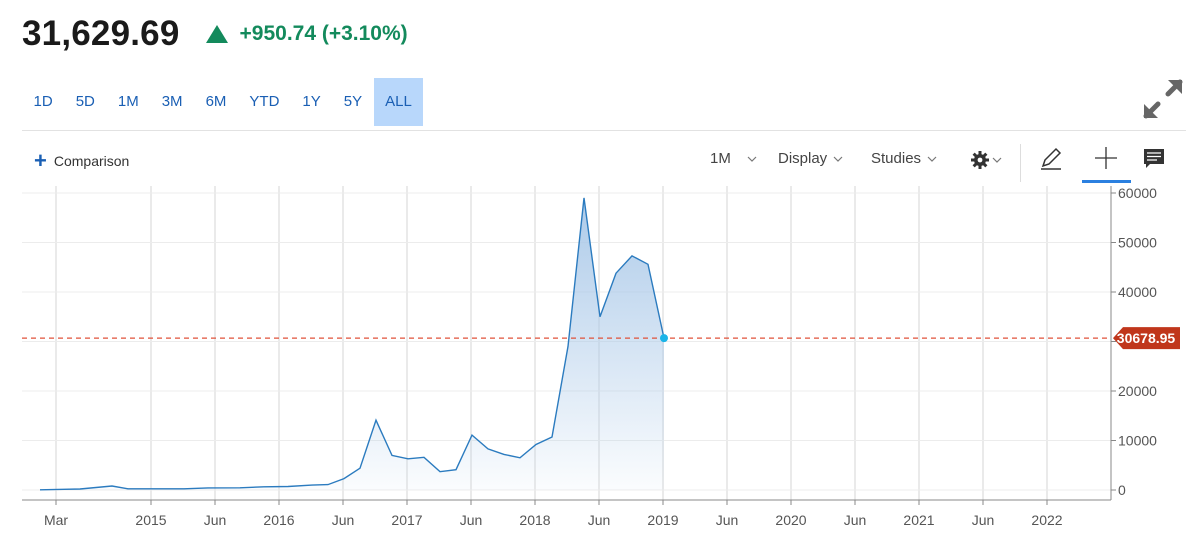  What do you see at coordinates (1106, 158) in the screenshot?
I see `crosshair-icon` at bounding box center [1106, 158].